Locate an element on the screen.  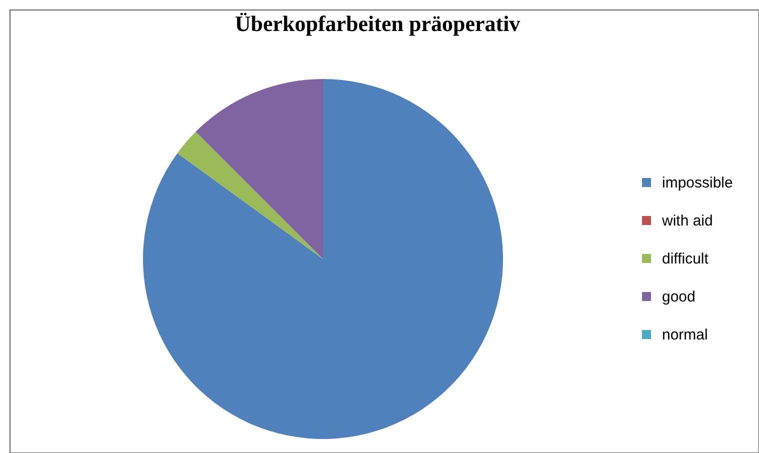
legend-label: difficult is located at coordinates (686, 259).